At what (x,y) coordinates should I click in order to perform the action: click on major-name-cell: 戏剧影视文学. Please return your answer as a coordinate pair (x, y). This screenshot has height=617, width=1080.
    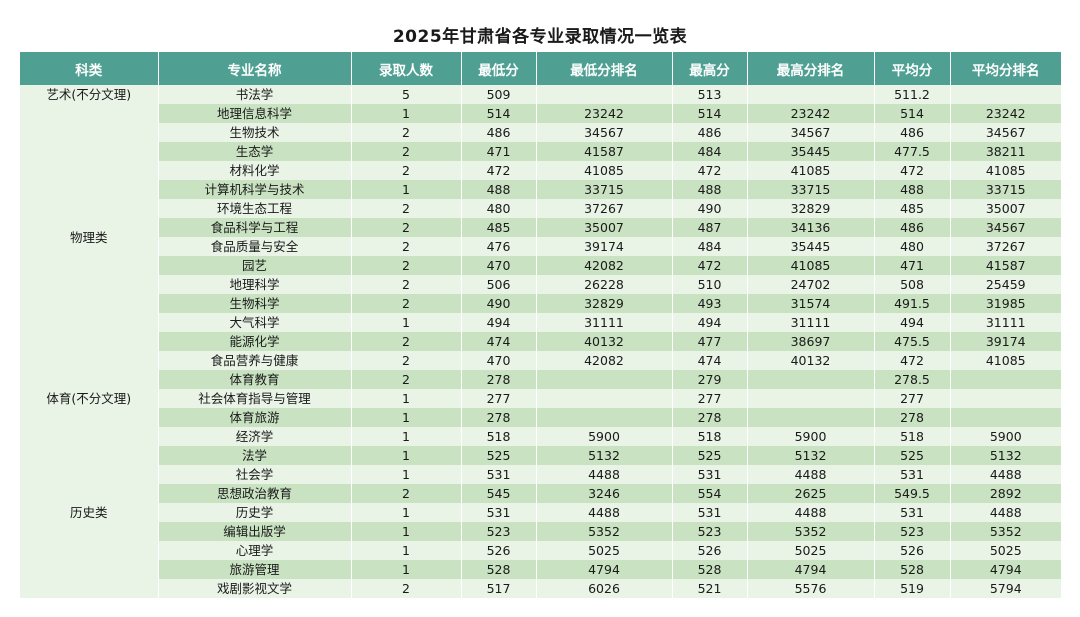
    Looking at the image, I should click on (255, 588).